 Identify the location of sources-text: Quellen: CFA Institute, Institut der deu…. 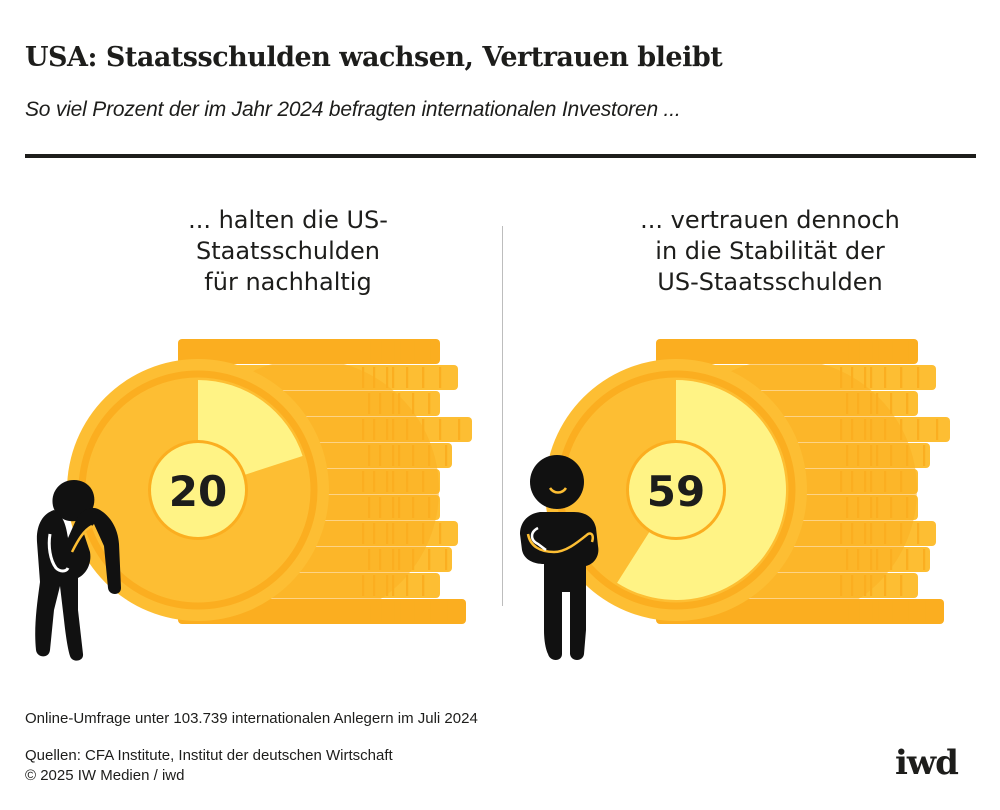
(209, 755).